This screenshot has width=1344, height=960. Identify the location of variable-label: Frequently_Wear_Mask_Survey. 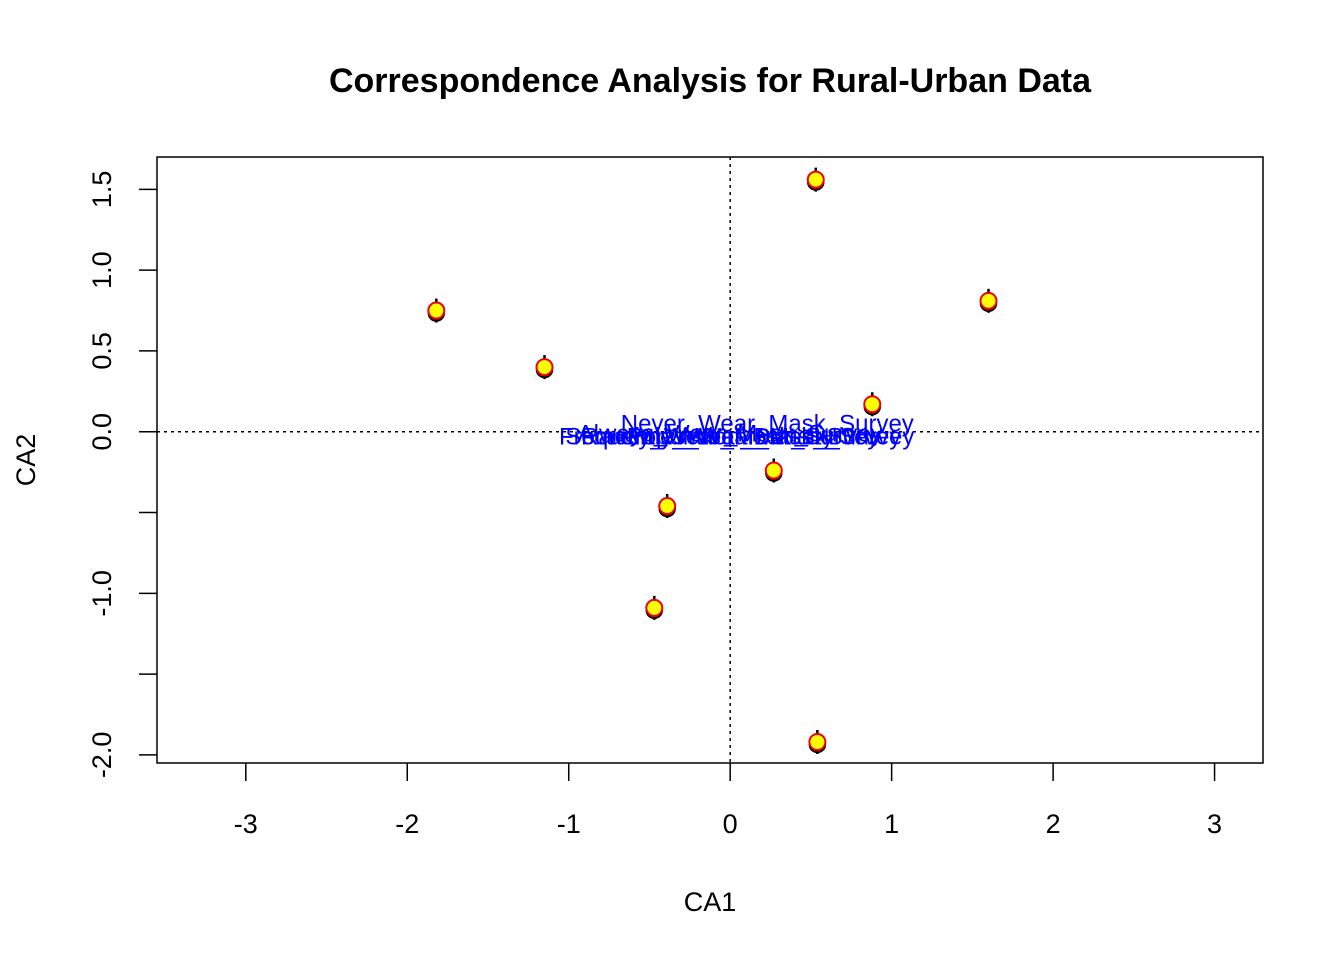
(730, 437).